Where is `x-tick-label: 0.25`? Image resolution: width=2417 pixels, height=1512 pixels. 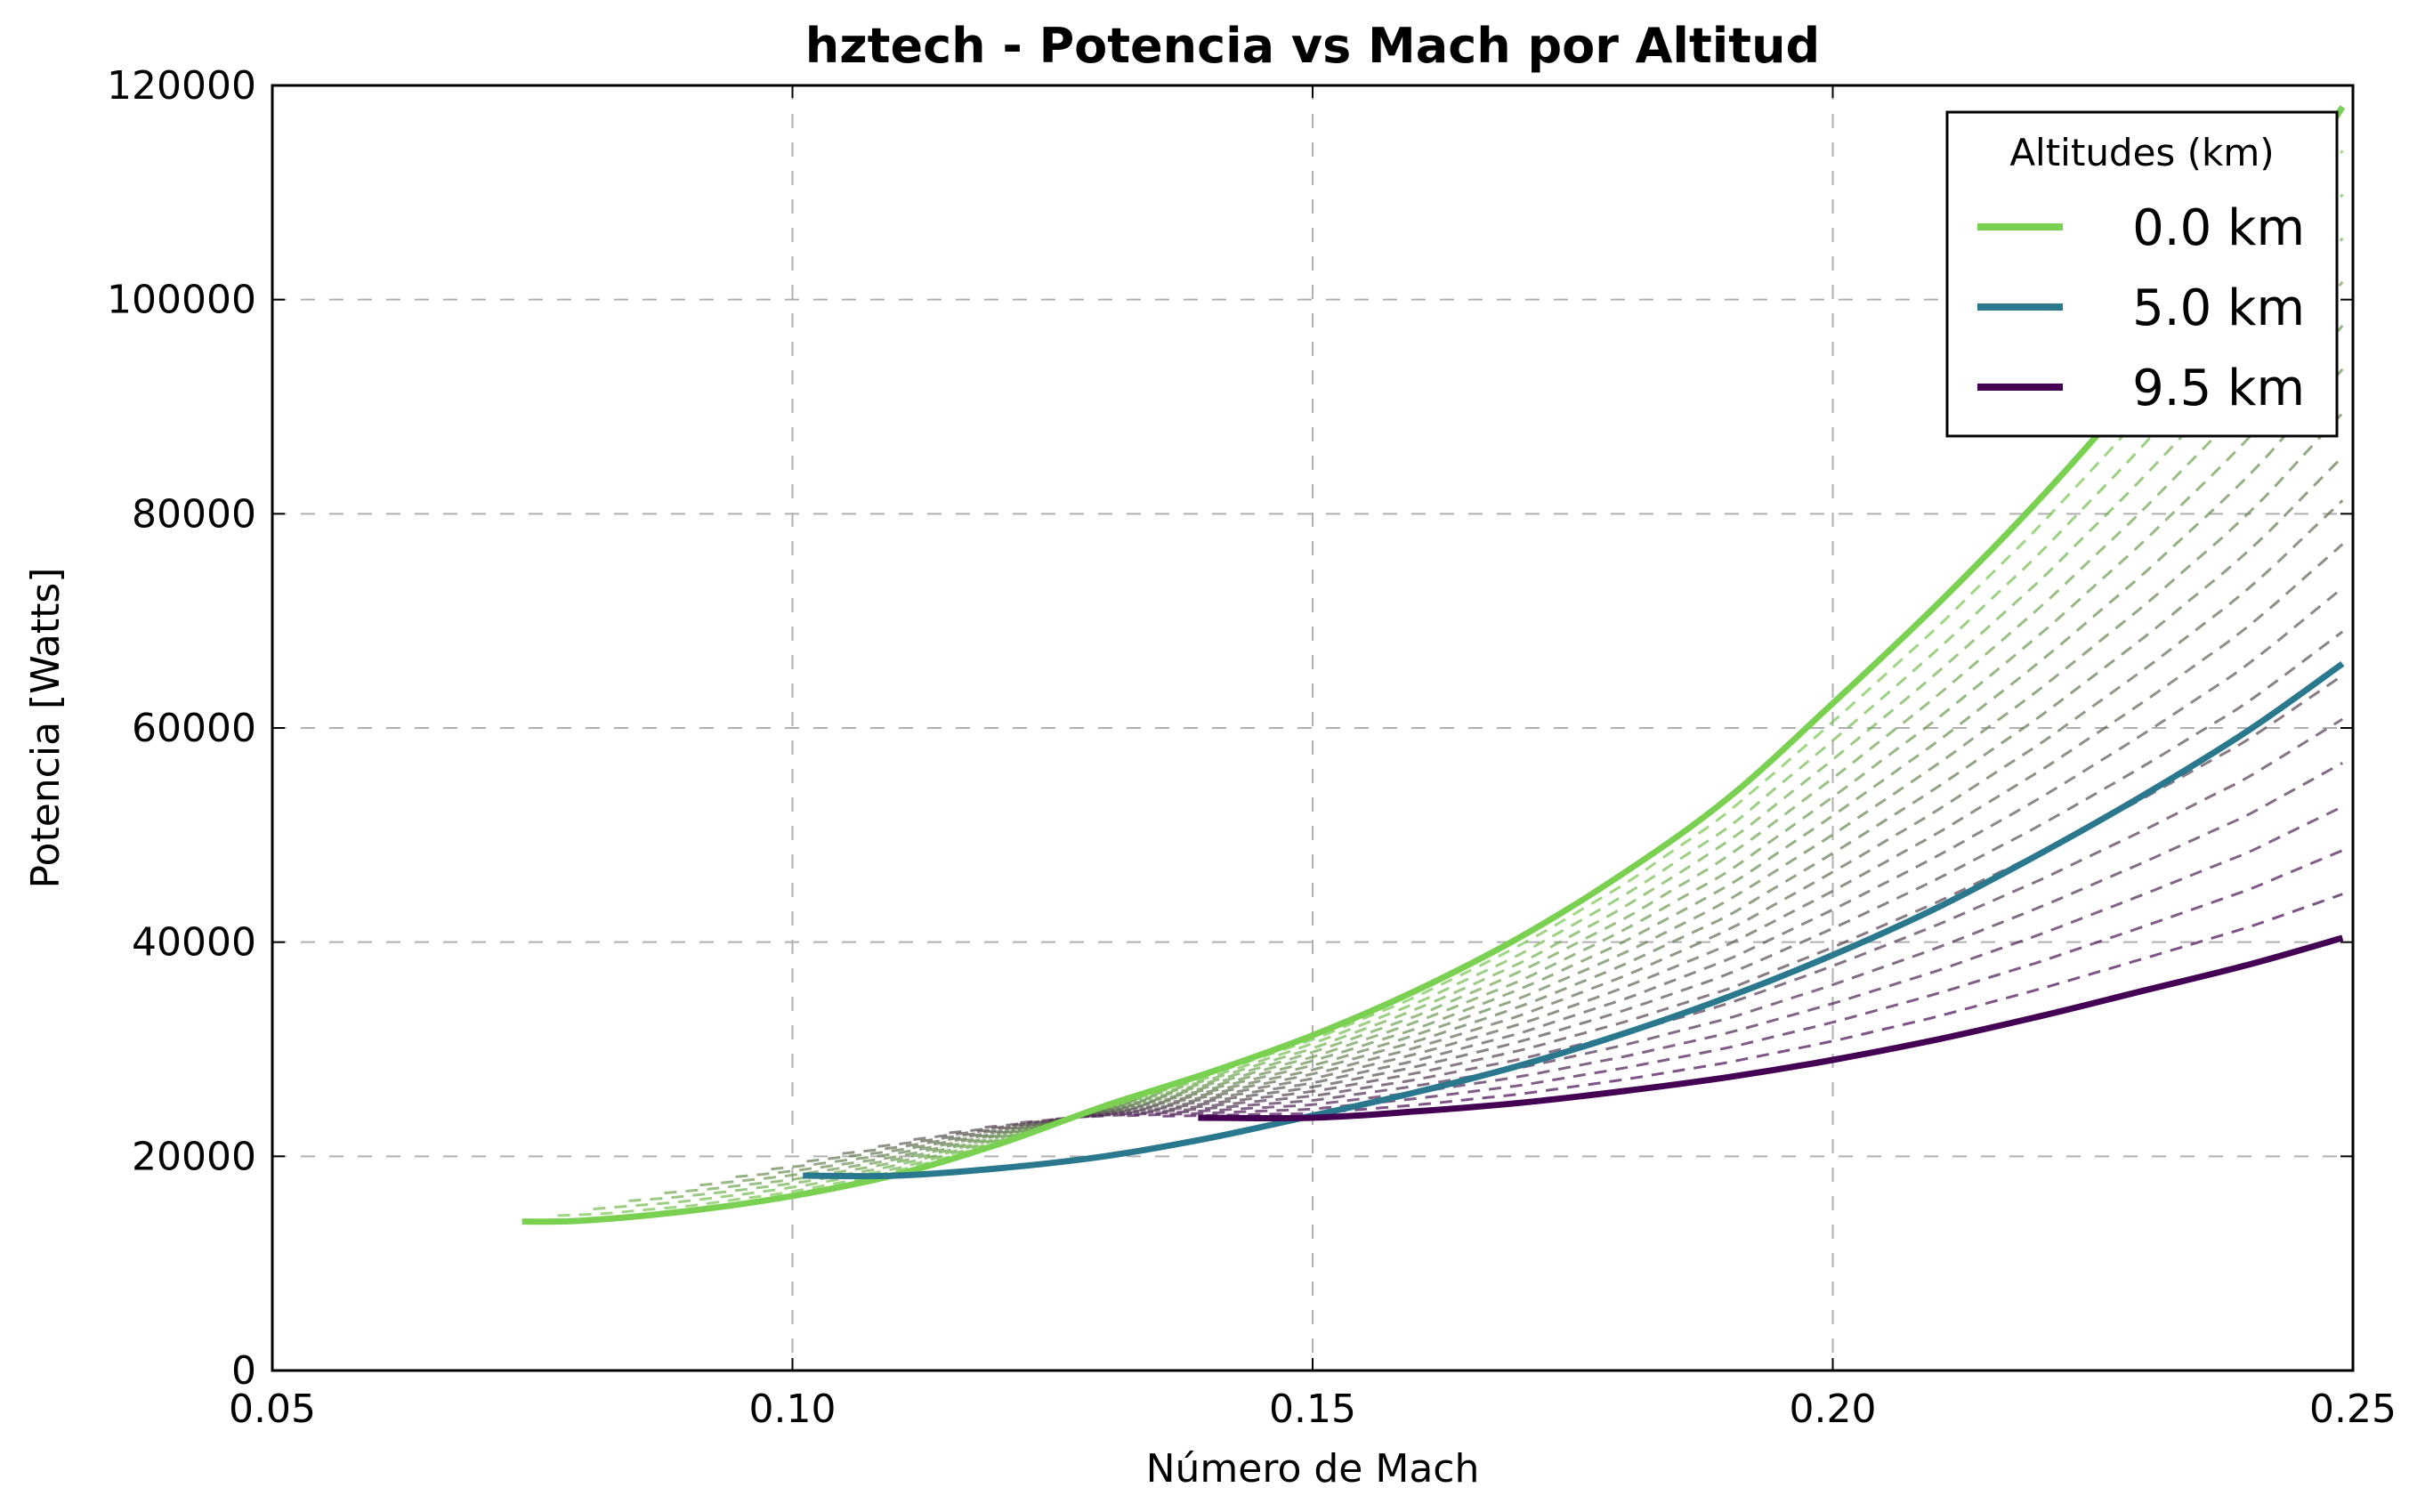 x-tick-label: 0.25 is located at coordinates (2353, 1409).